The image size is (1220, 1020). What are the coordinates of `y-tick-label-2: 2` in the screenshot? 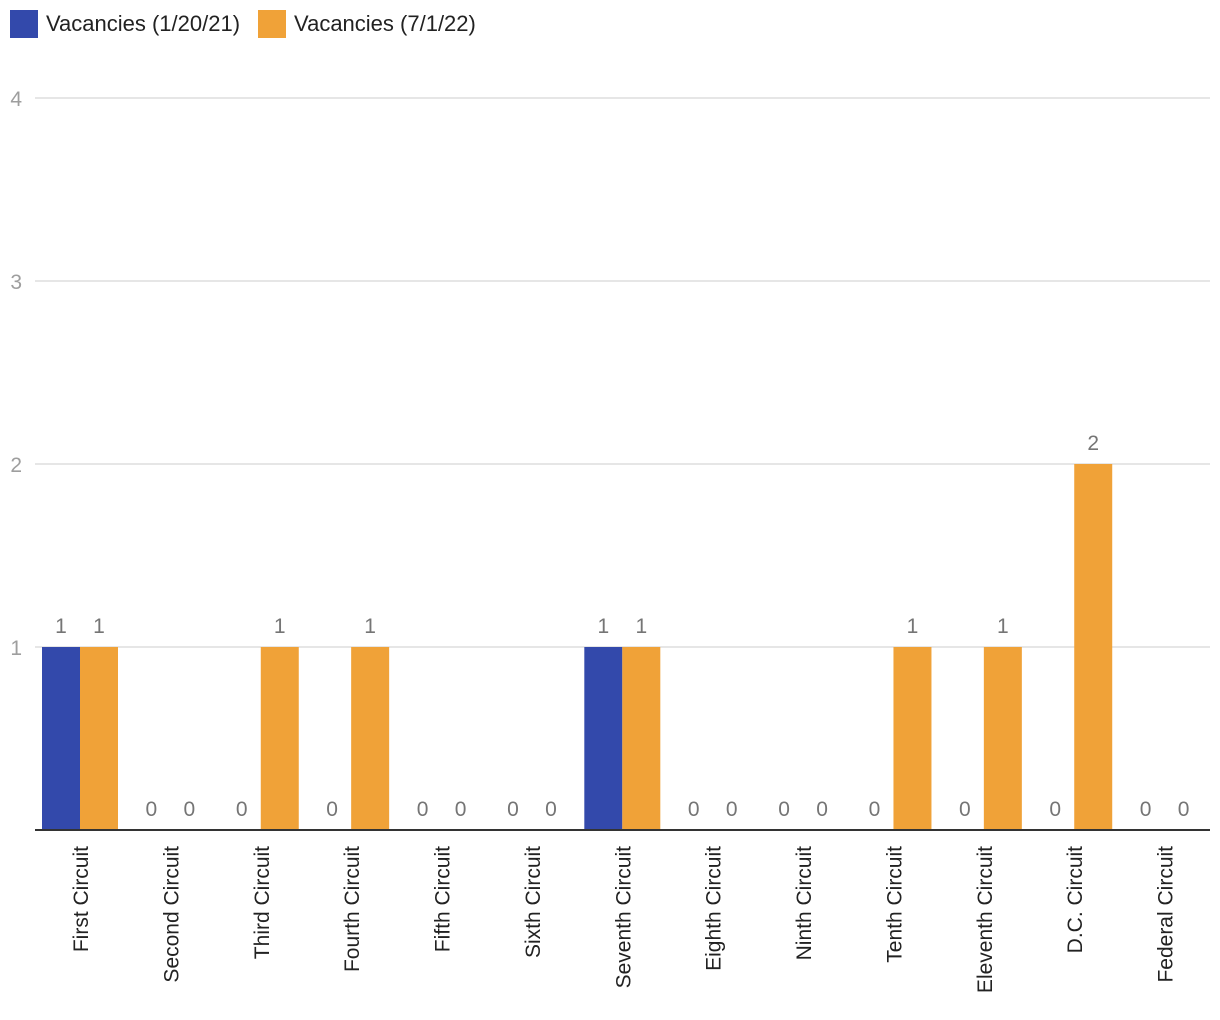 It's located at (16, 465).